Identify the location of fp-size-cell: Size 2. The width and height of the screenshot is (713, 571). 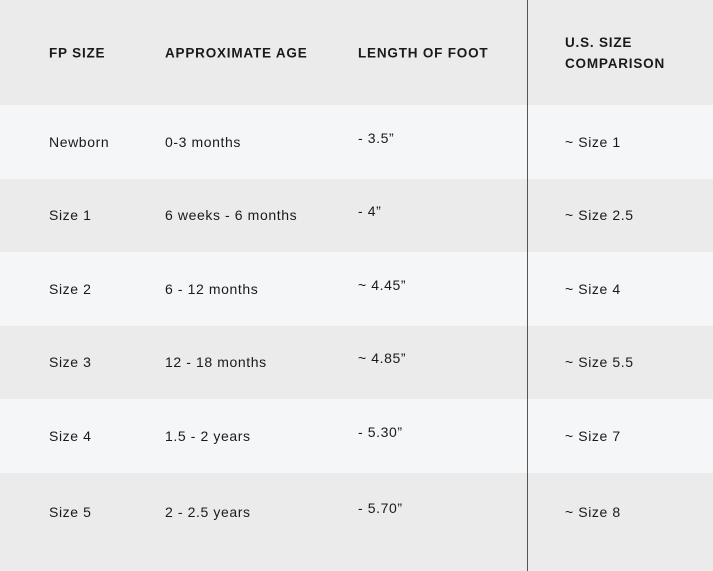
(70, 288).